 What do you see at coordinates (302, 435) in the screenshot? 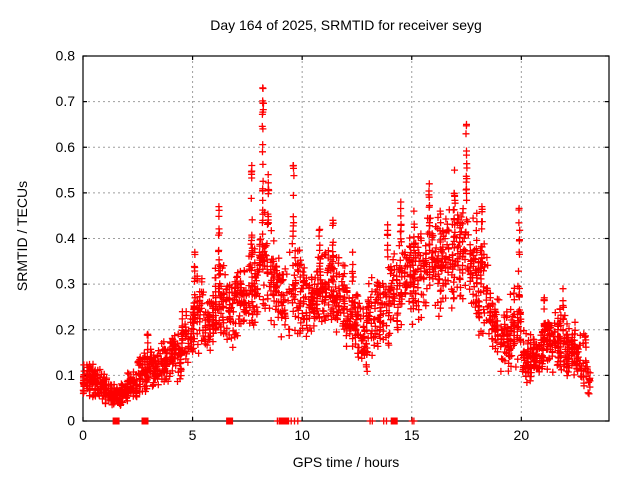
I see `svg-text: 10` at bounding box center [302, 435].